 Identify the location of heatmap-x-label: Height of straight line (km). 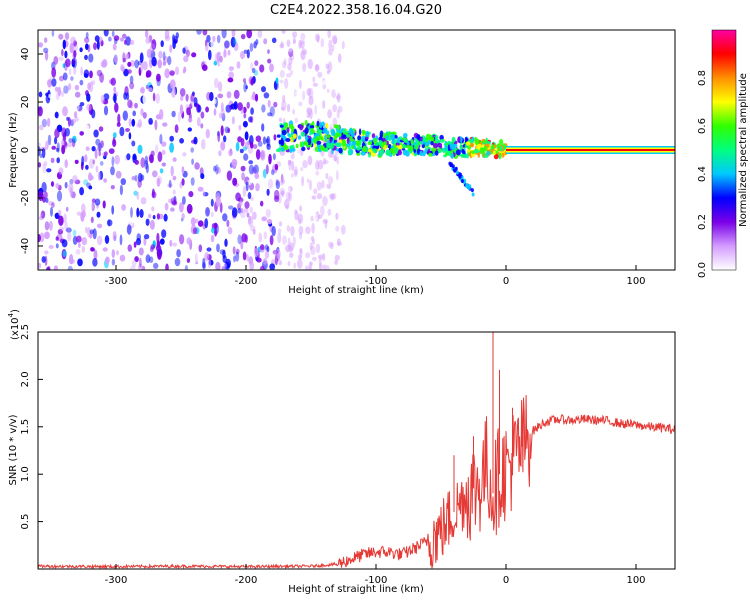
(356, 290).